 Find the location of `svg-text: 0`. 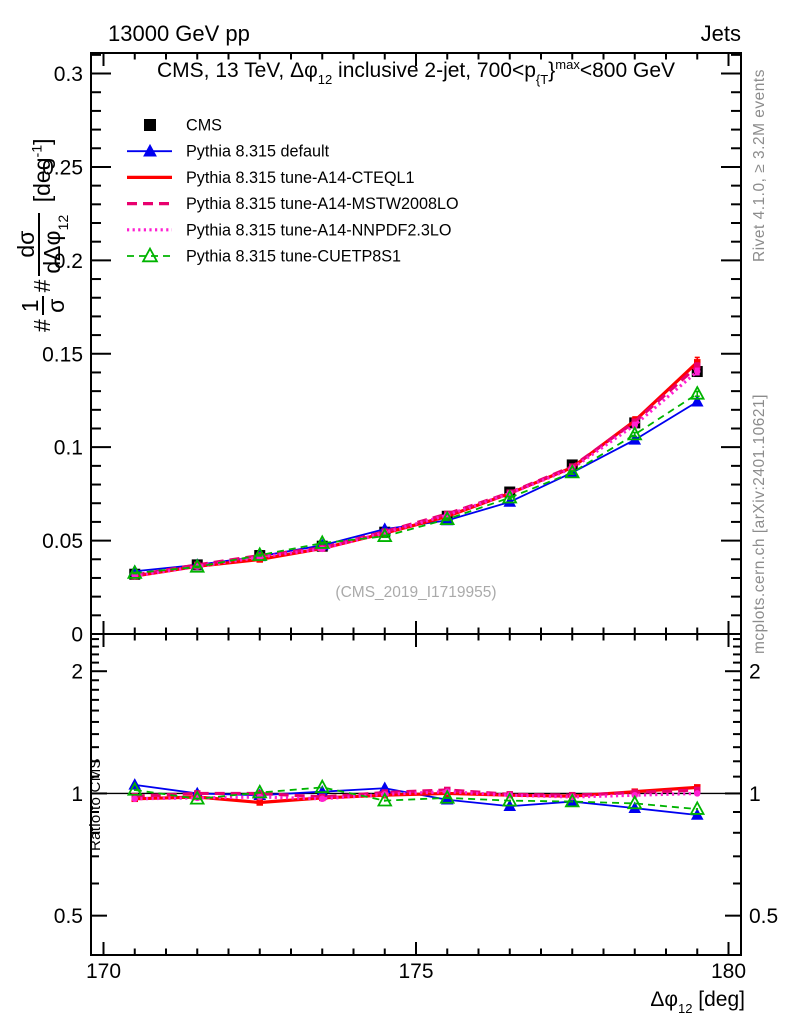

svg-text: 0 is located at coordinates (77, 635).